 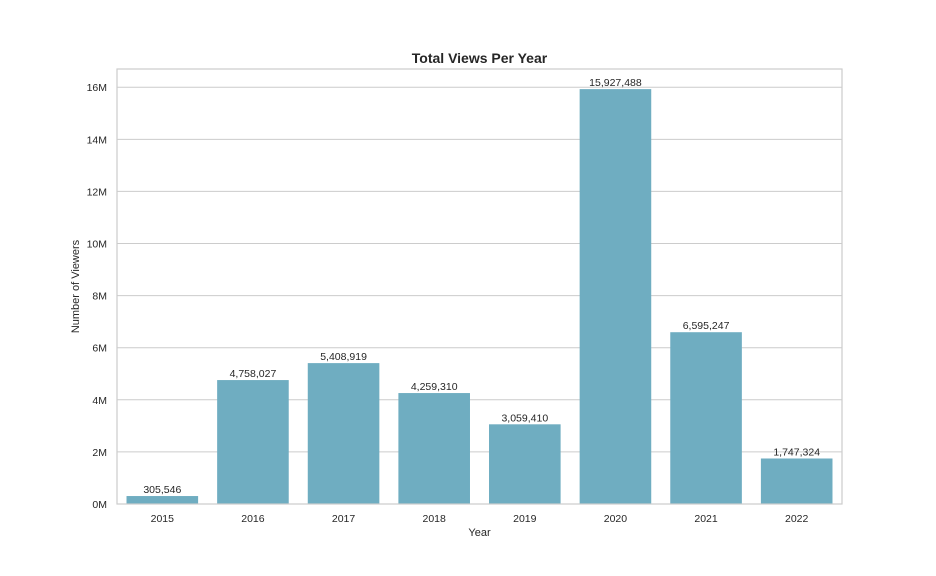 What do you see at coordinates (479, 533) in the screenshot?
I see `x-axis-label: Year` at bounding box center [479, 533].